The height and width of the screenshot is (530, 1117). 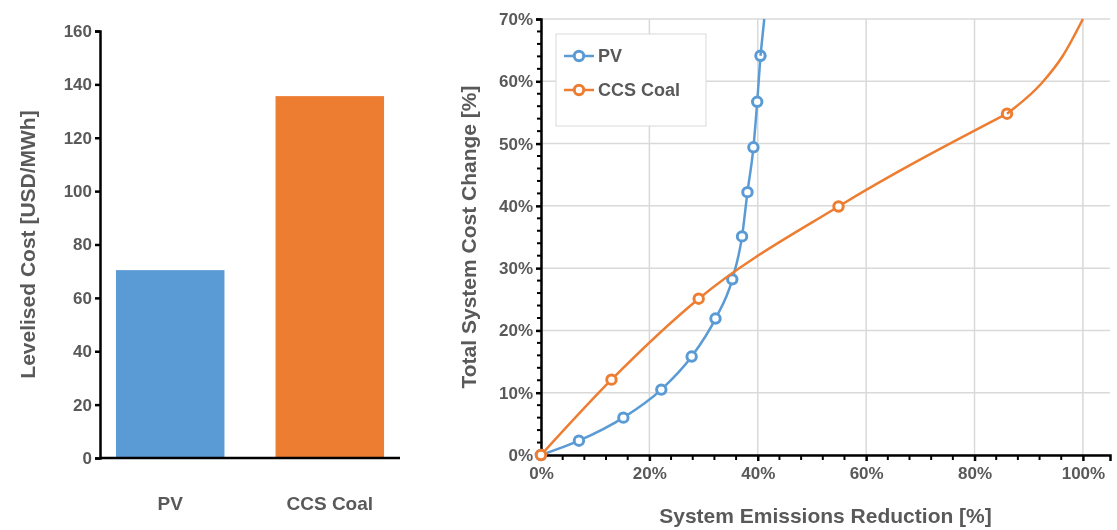 What do you see at coordinates (515, 19) in the screenshot?
I see `y-tick-label: 70%` at bounding box center [515, 19].